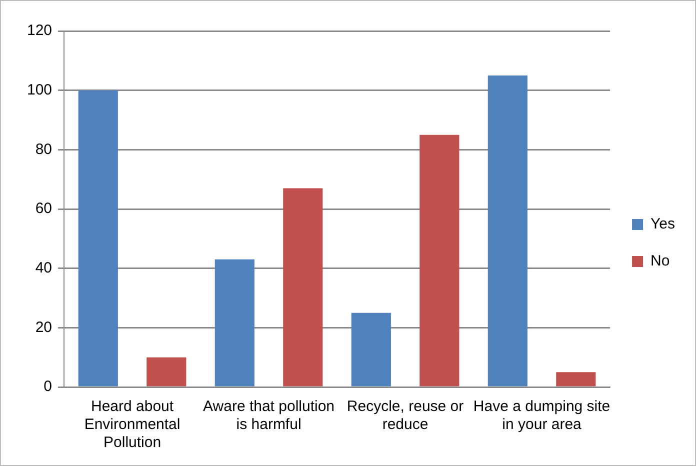  What do you see at coordinates (663, 224) in the screenshot?
I see `legend-label: Yes` at bounding box center [663, 224].